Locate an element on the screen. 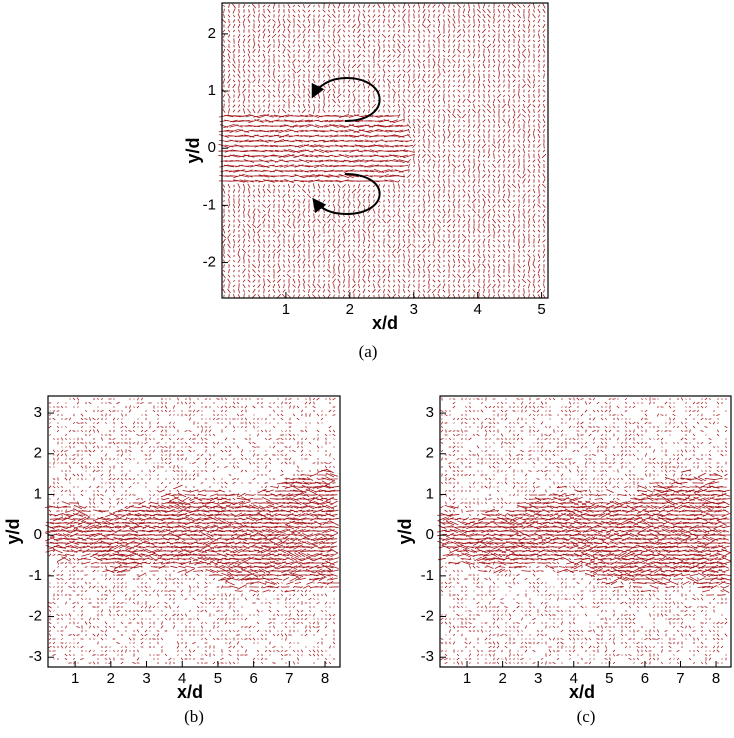 The width and height of the screenshot is (734, 738). caption: (c) is located at coordinates (586, 716).